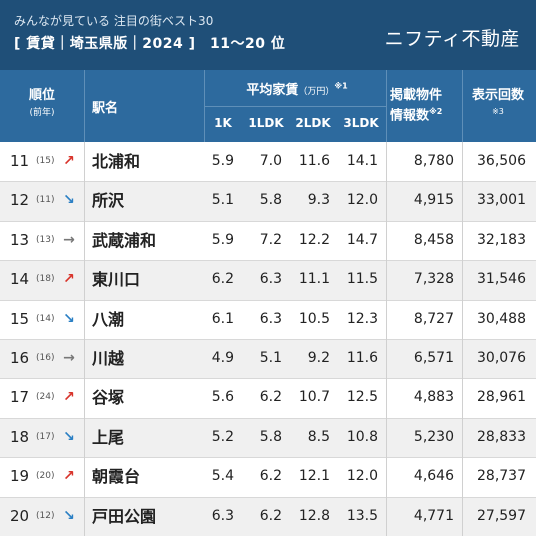 This screenshot has height=536, width=536. I want to click on rent-3ldk-cell: 12.0, so click(362, 200).